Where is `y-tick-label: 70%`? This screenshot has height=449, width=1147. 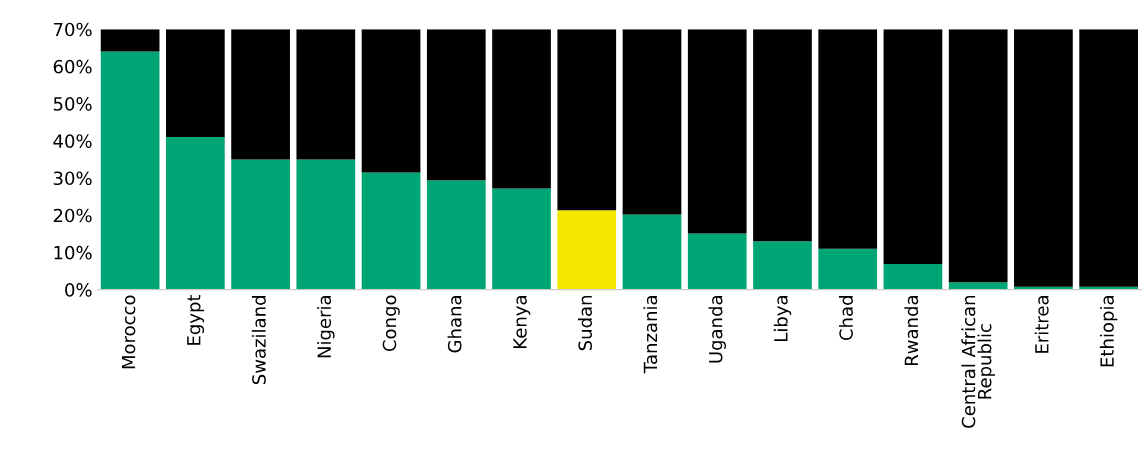 y-tick-label: 70% is located at coordinates (72, 29).